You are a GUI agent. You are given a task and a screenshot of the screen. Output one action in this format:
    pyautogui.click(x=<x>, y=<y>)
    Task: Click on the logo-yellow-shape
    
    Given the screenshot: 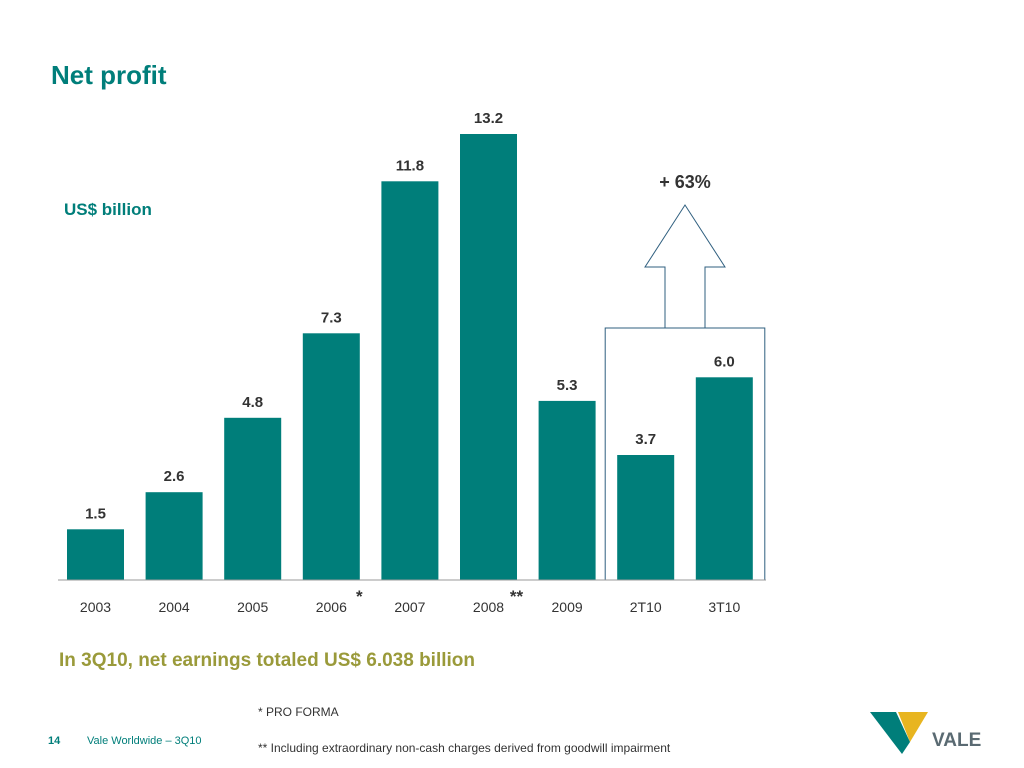 What is the action you would take?
    pyautogui.click(x=913, y=727)
    